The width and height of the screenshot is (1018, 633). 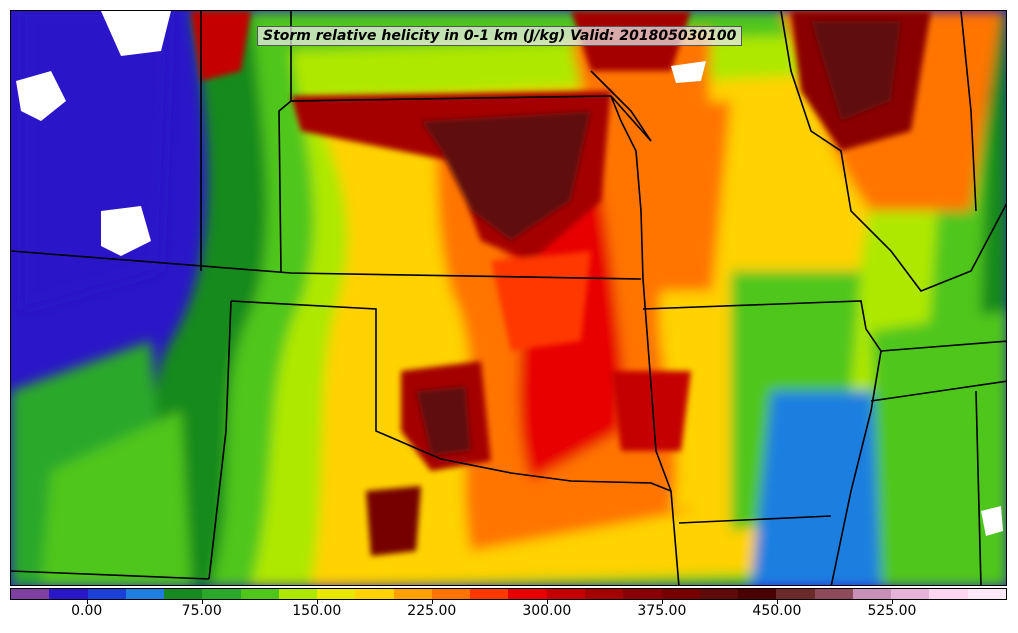 What do you see at coordinates (201, 611) in the screenshot?
I see `tick-label: 75.00` at bounding box center [201, 611].